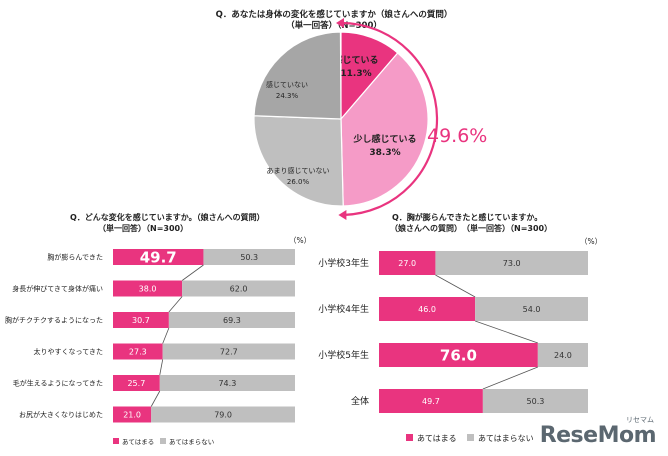  Describe the element at coordinates (167, 217) in the screenshot. I see `left-chart-title: Q．どんな変化を感じていますか。（娘さんへの質問）` at that location.